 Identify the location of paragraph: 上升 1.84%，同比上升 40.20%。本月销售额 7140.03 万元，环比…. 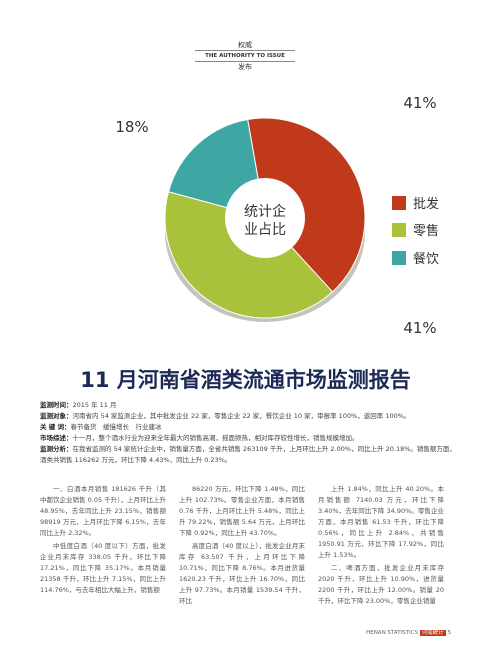
(381, 522).